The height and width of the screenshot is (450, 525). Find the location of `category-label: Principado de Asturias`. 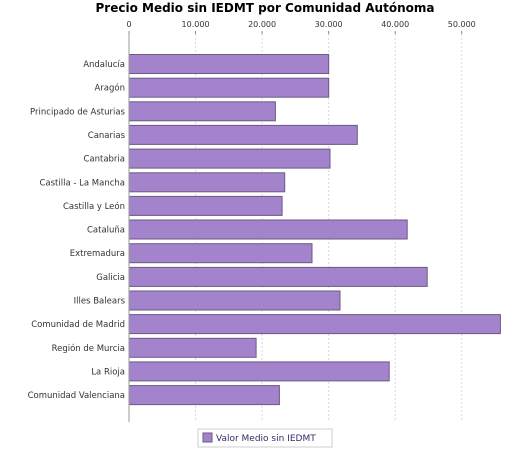

category-label: Principado de Asturias is located at coordinates (78, 112).